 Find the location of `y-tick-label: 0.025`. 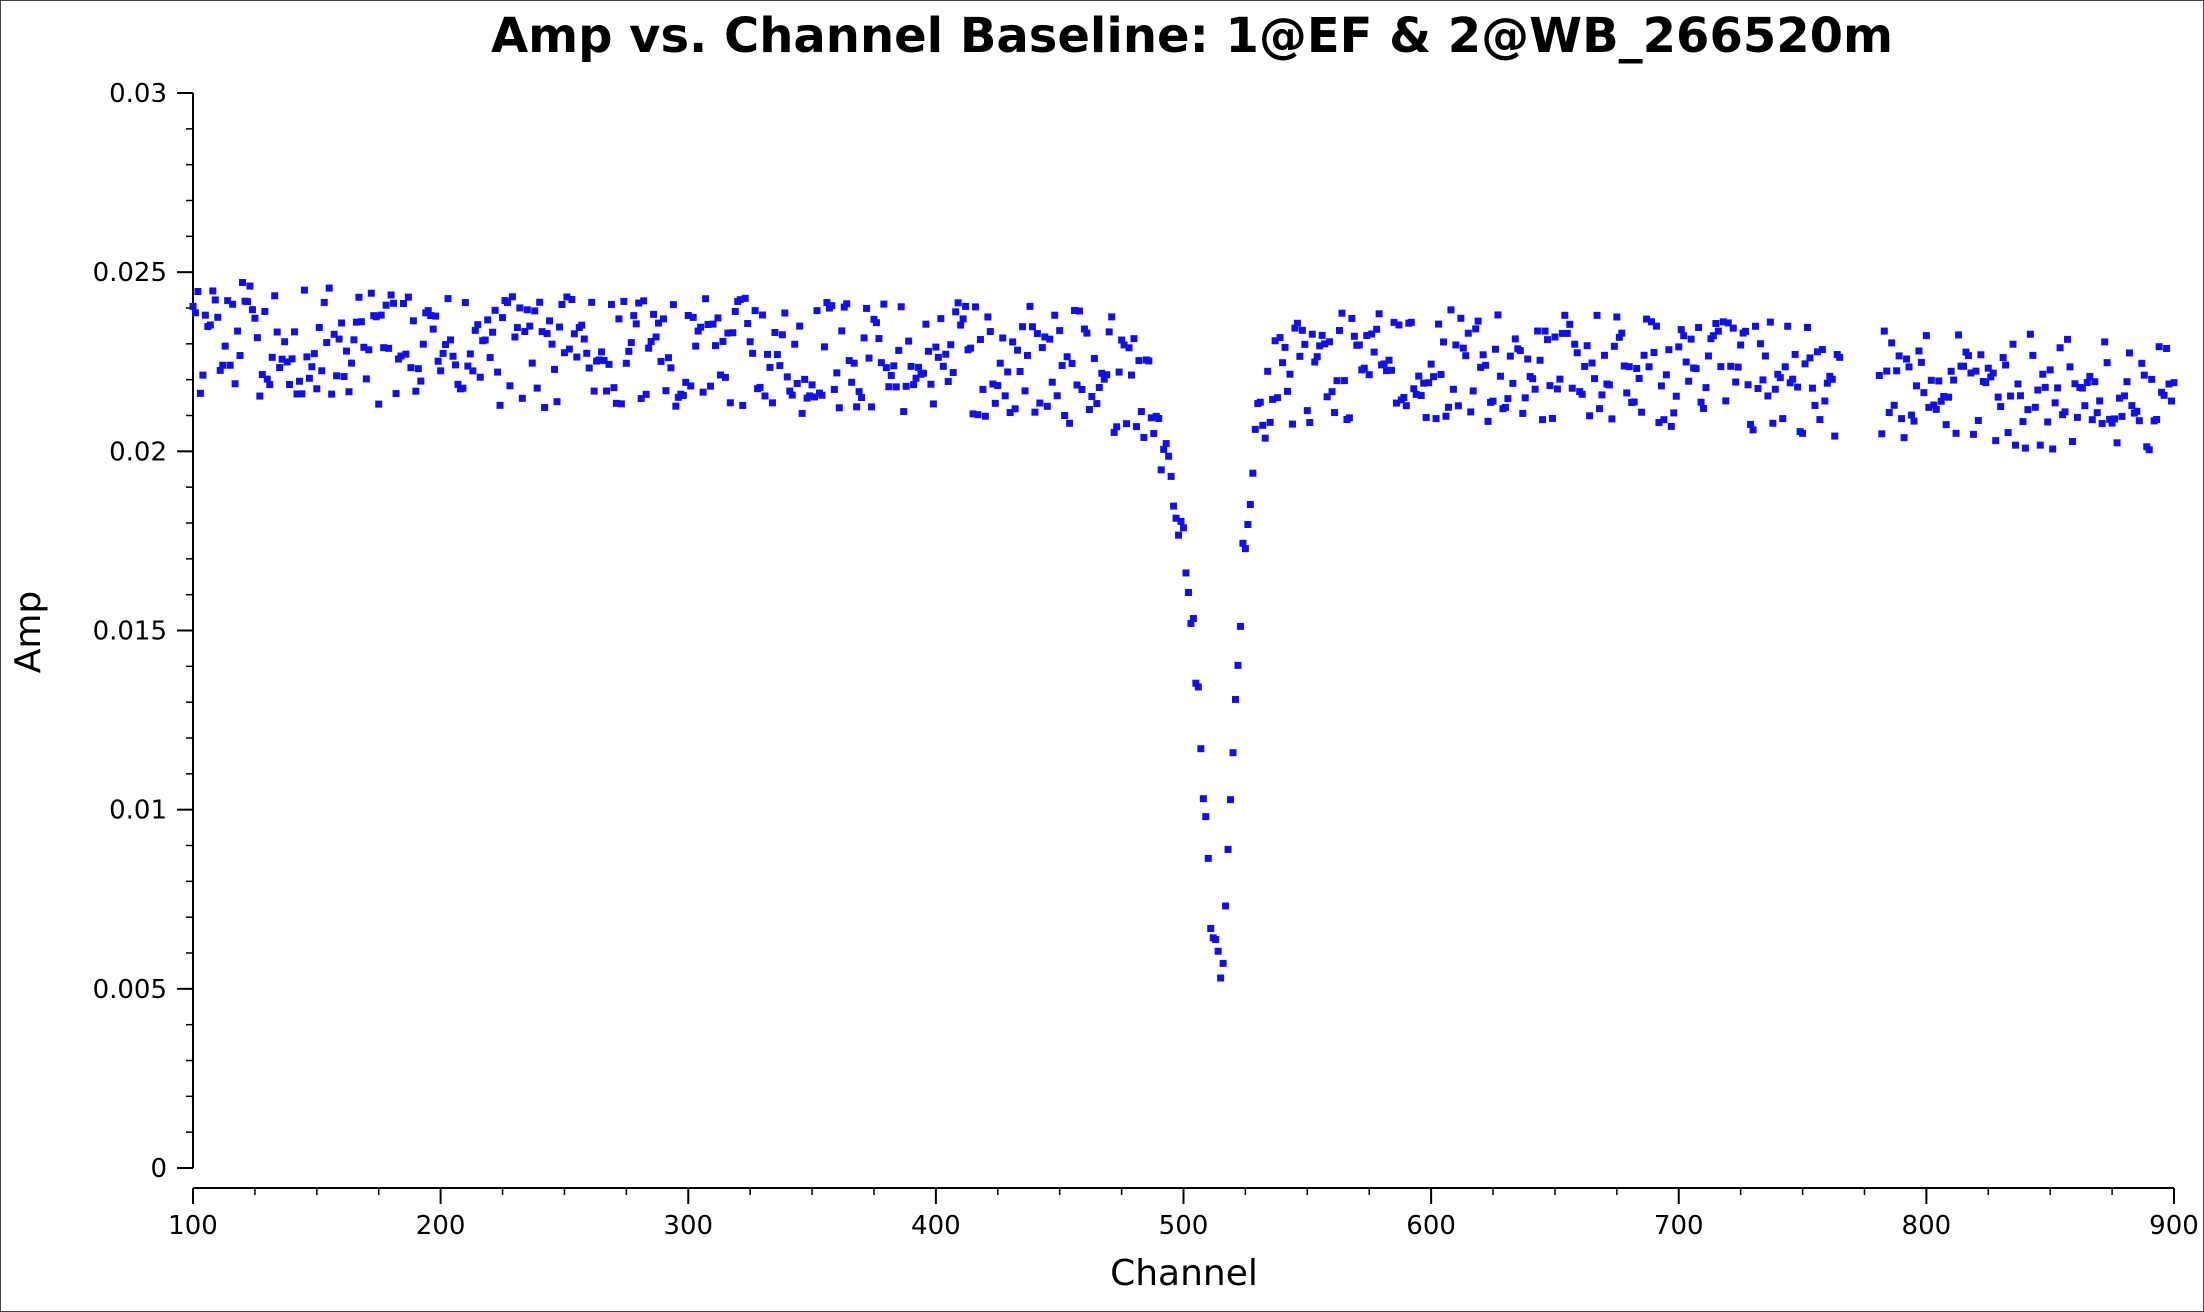

y-tick-label: 0.025 is located at coordinates (130, 273).